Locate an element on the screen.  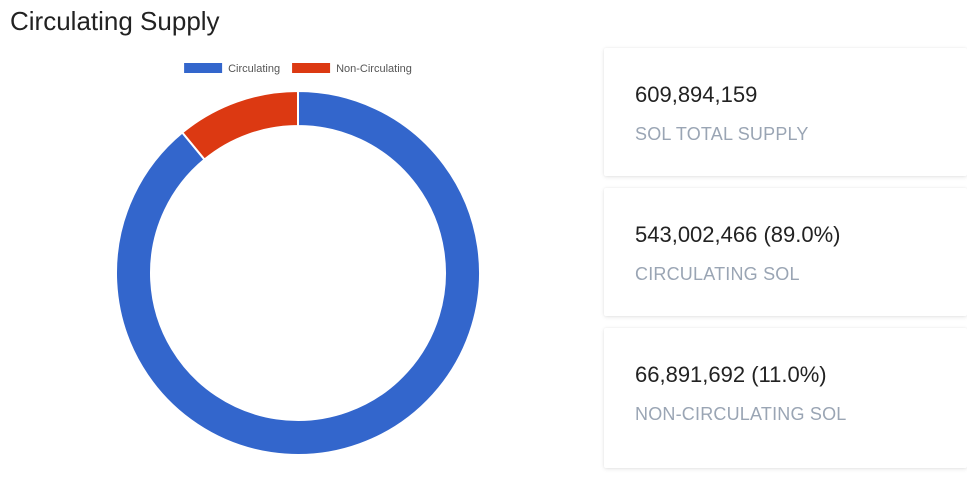
page-title: Circulating Supply is located at coordinates (115, 21).